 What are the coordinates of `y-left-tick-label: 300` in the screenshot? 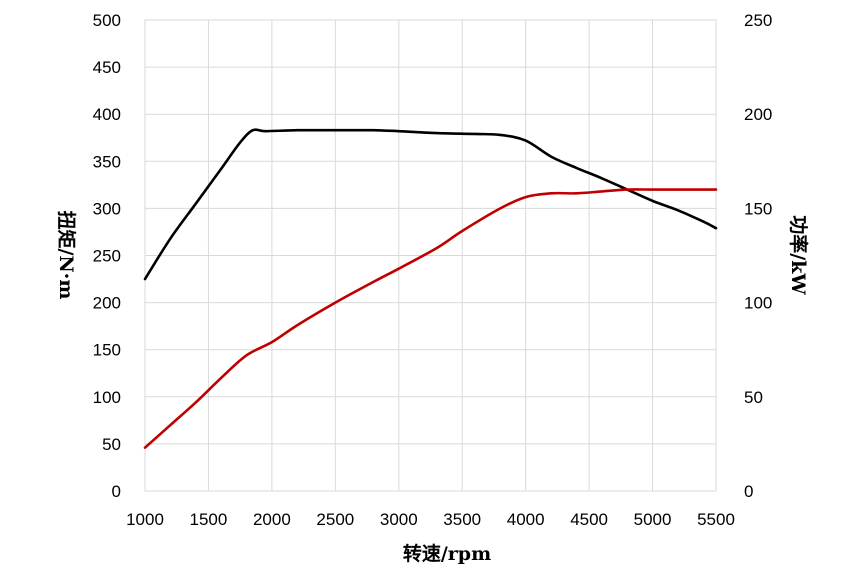 It's located at (107, 208).